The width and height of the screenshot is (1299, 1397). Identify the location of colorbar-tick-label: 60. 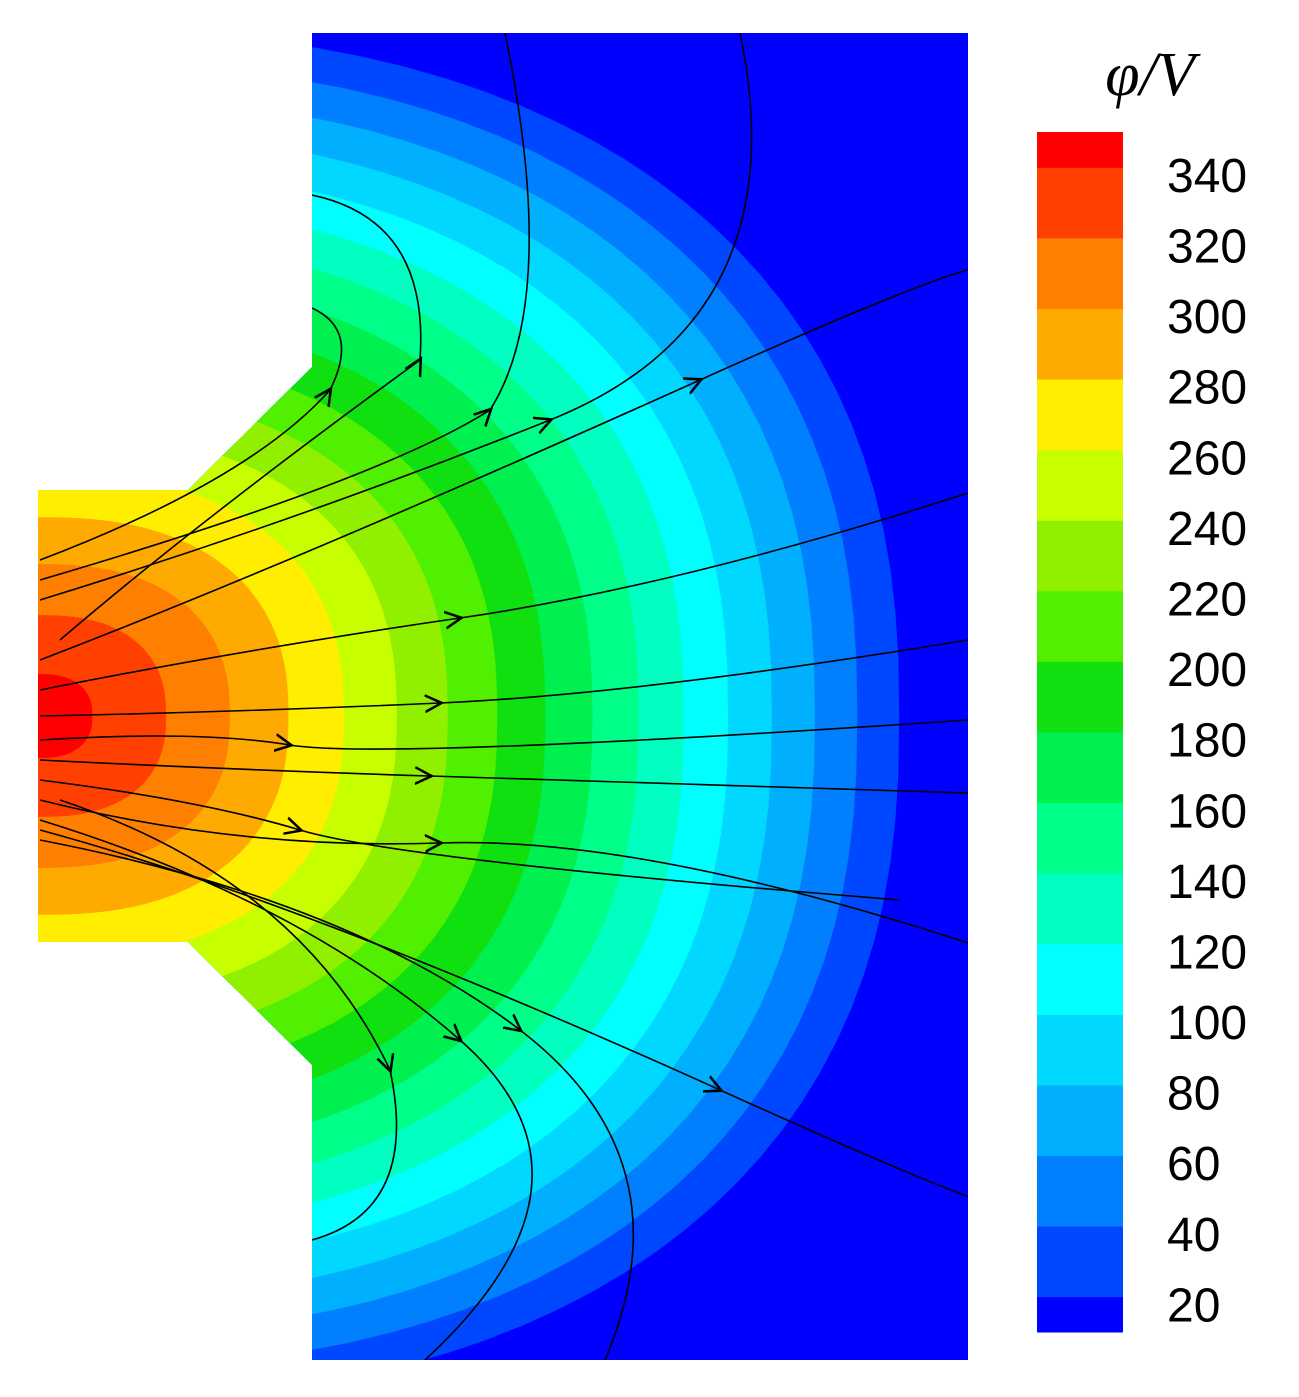
(1193, 1164).